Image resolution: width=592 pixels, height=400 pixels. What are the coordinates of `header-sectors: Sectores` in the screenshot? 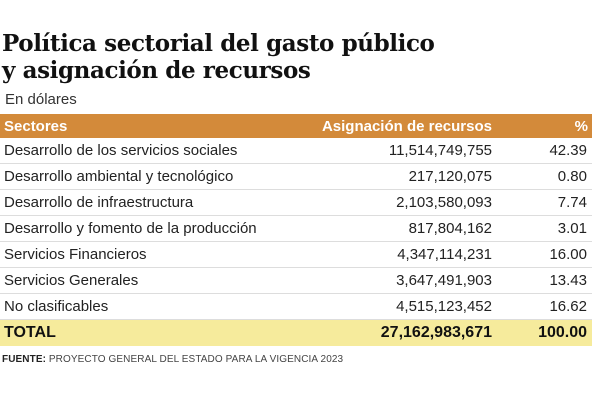 It's located at (150, 126).